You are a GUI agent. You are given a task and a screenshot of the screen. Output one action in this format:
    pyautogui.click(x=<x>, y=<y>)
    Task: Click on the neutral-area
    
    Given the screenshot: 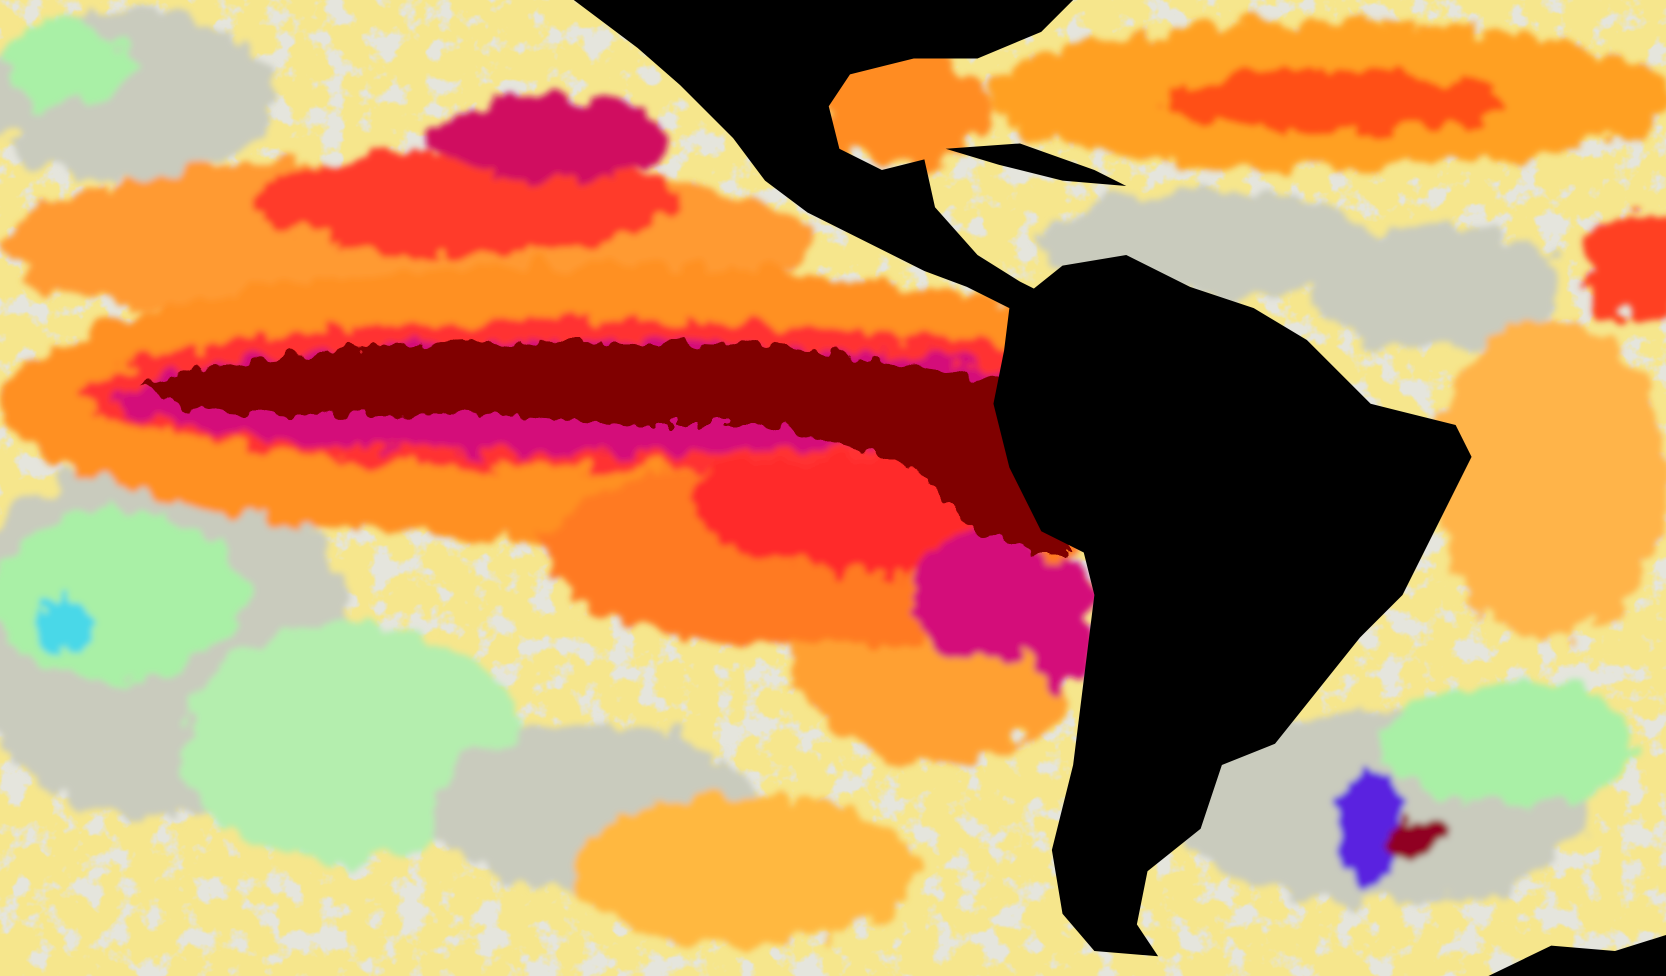 What is the action you would take?
    pyautogui.click(x=1434, y=287)
    